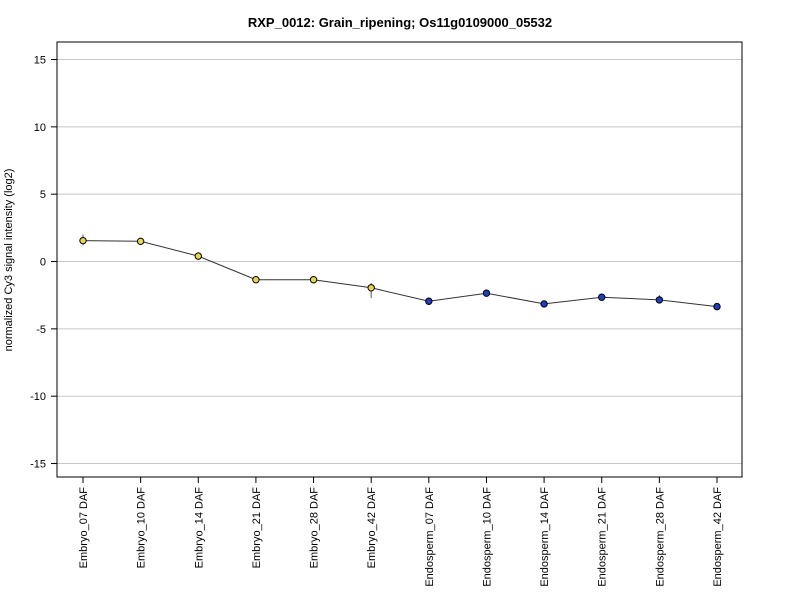 Image resolution: width=800 pixels, height=600 pixels. I want to click on x-tick-label: Endosperm_21 DAF, so click(603, 537).